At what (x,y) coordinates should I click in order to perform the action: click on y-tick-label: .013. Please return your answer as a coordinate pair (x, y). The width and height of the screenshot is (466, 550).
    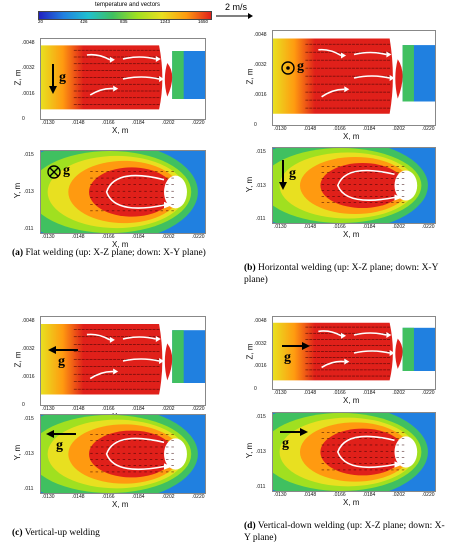
    Looking at the image, I should click on (261, 452).